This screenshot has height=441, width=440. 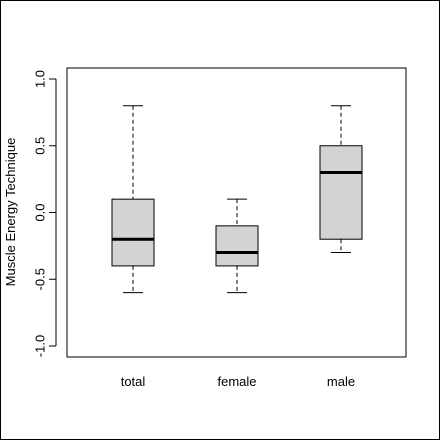 I want to click on y-tick-label: -0.5, so click(x=39, y=279).